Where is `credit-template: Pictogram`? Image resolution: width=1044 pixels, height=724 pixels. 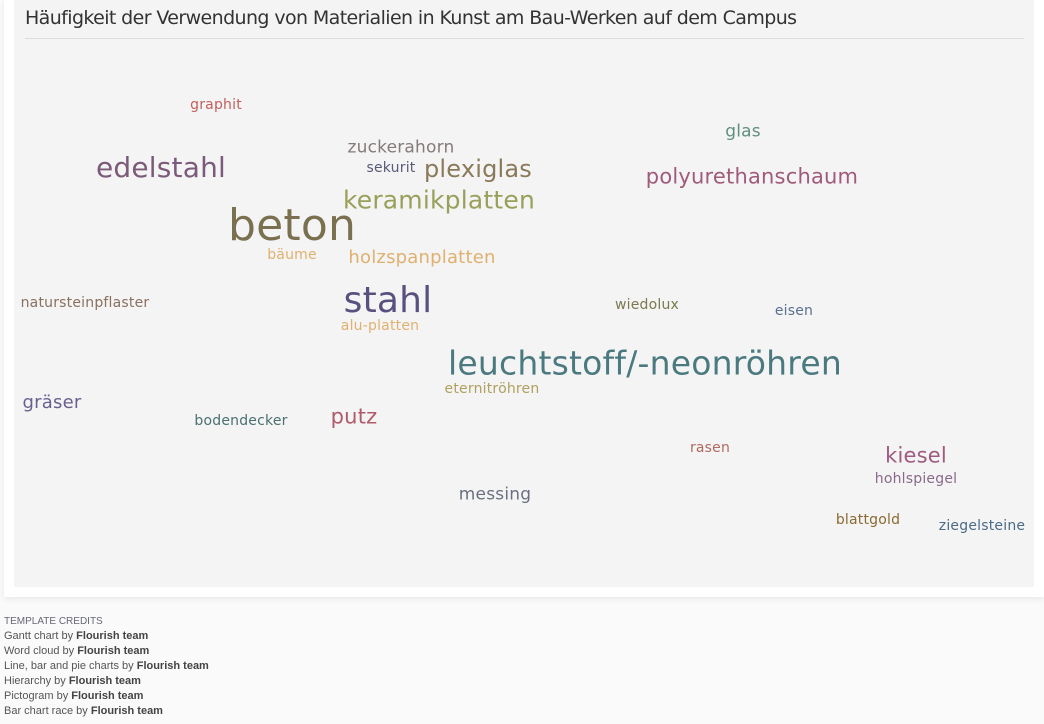 credit-template: Pictogram is located at coordinates (29, 696).